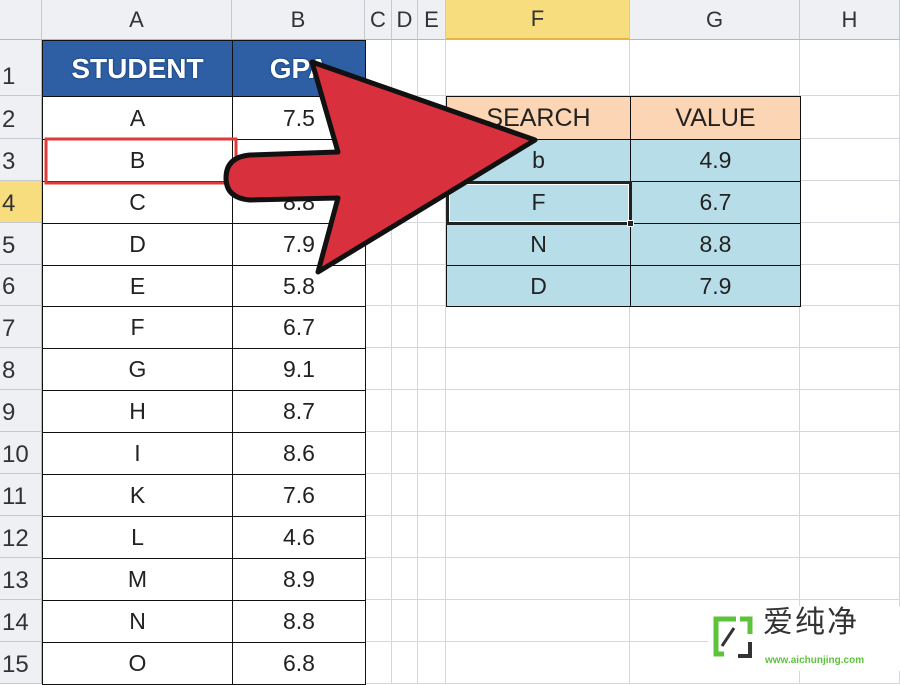  What do you see at coordinates (137, 286) in the screenshot?
I see `student-cell: E` at bounding box center [137, 286].